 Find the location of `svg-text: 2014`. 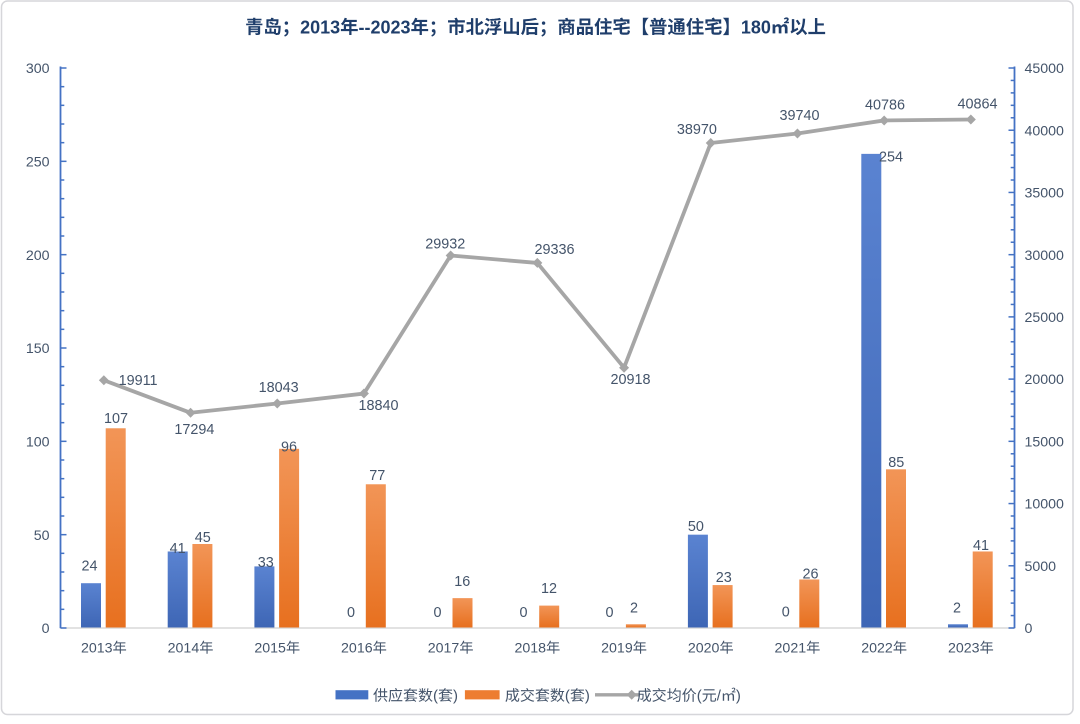

svg-text: 2014 is located at coordinates (184, 649).